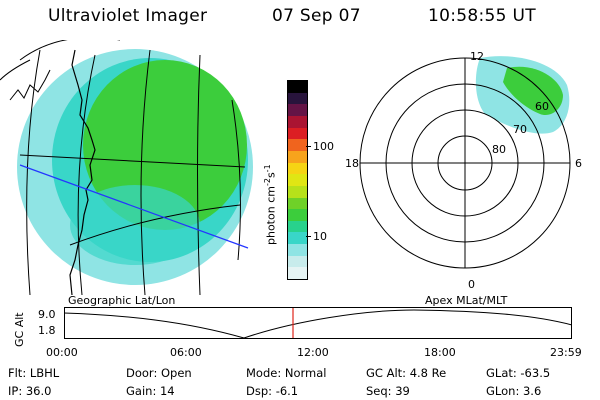  What do you see at coordinates (566, 352) in the screenshot?
I see `orbit-xtick-2359: 23:59` at bounding box center [566, 352].